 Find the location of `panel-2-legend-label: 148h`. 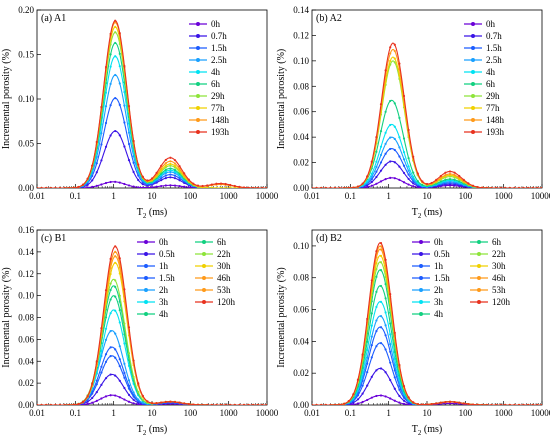

panel-2-legend-label: 148h is located at coordinates (495, 120).